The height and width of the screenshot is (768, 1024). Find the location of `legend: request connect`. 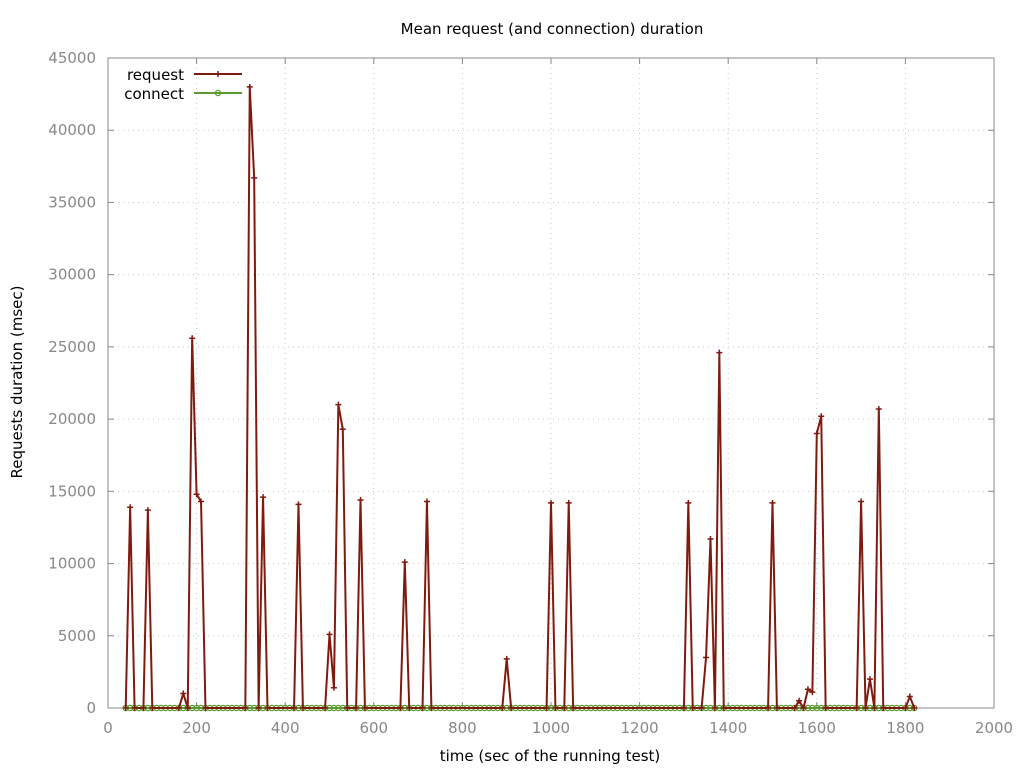

legend: request connect is located at coordinates (183, 84).